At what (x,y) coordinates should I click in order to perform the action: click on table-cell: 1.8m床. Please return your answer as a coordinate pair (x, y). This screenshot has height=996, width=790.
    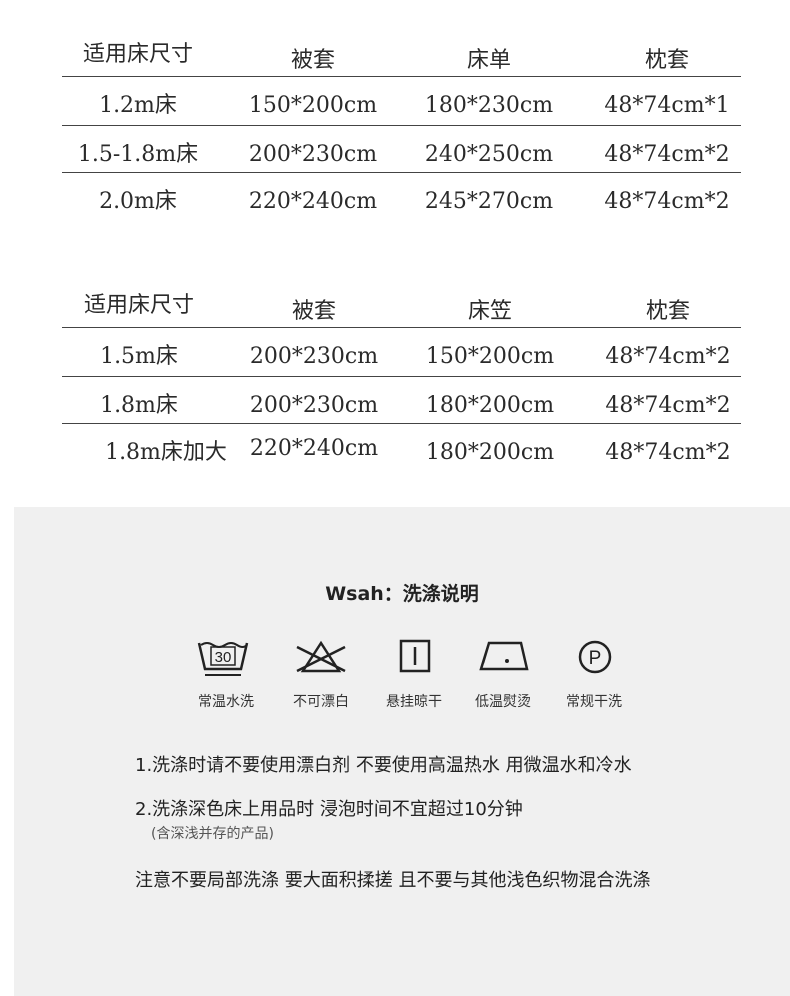
    Looking at the image, I should click on (139, 405).